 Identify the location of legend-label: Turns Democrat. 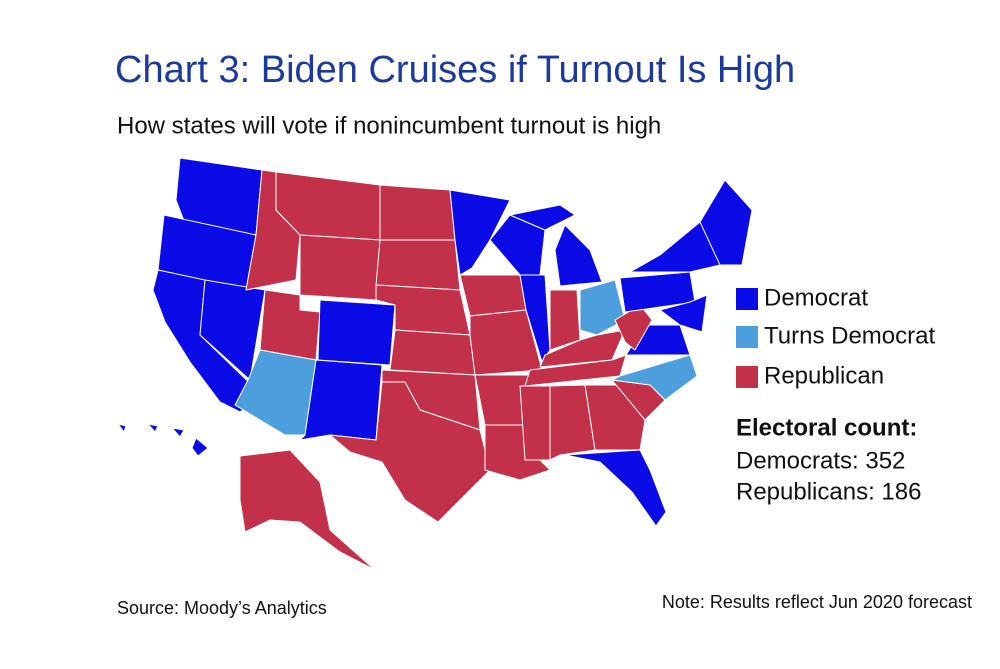
(849, 335).